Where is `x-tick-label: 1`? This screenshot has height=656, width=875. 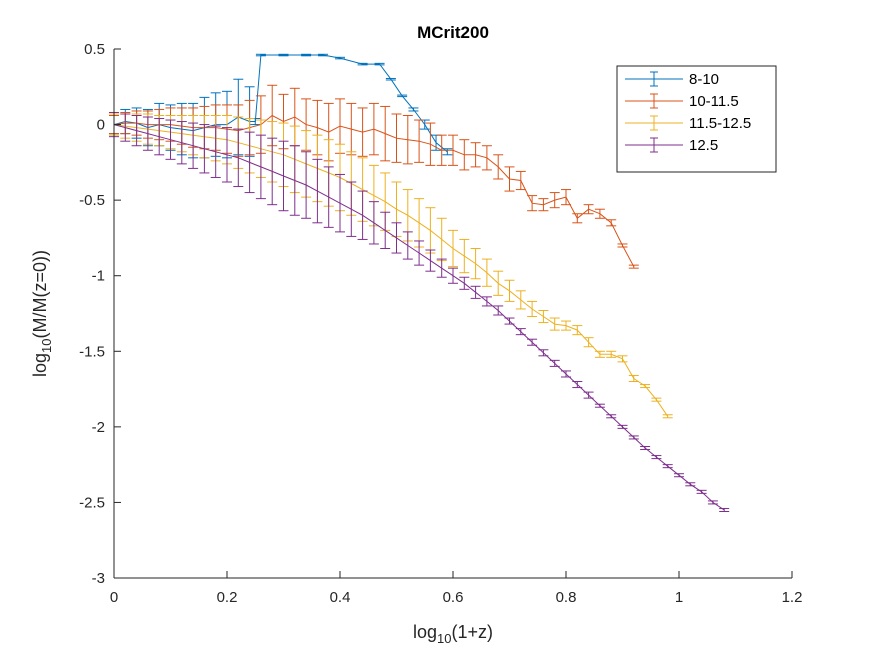 x-tick-label: 1 is located at coordinates (679, 597).